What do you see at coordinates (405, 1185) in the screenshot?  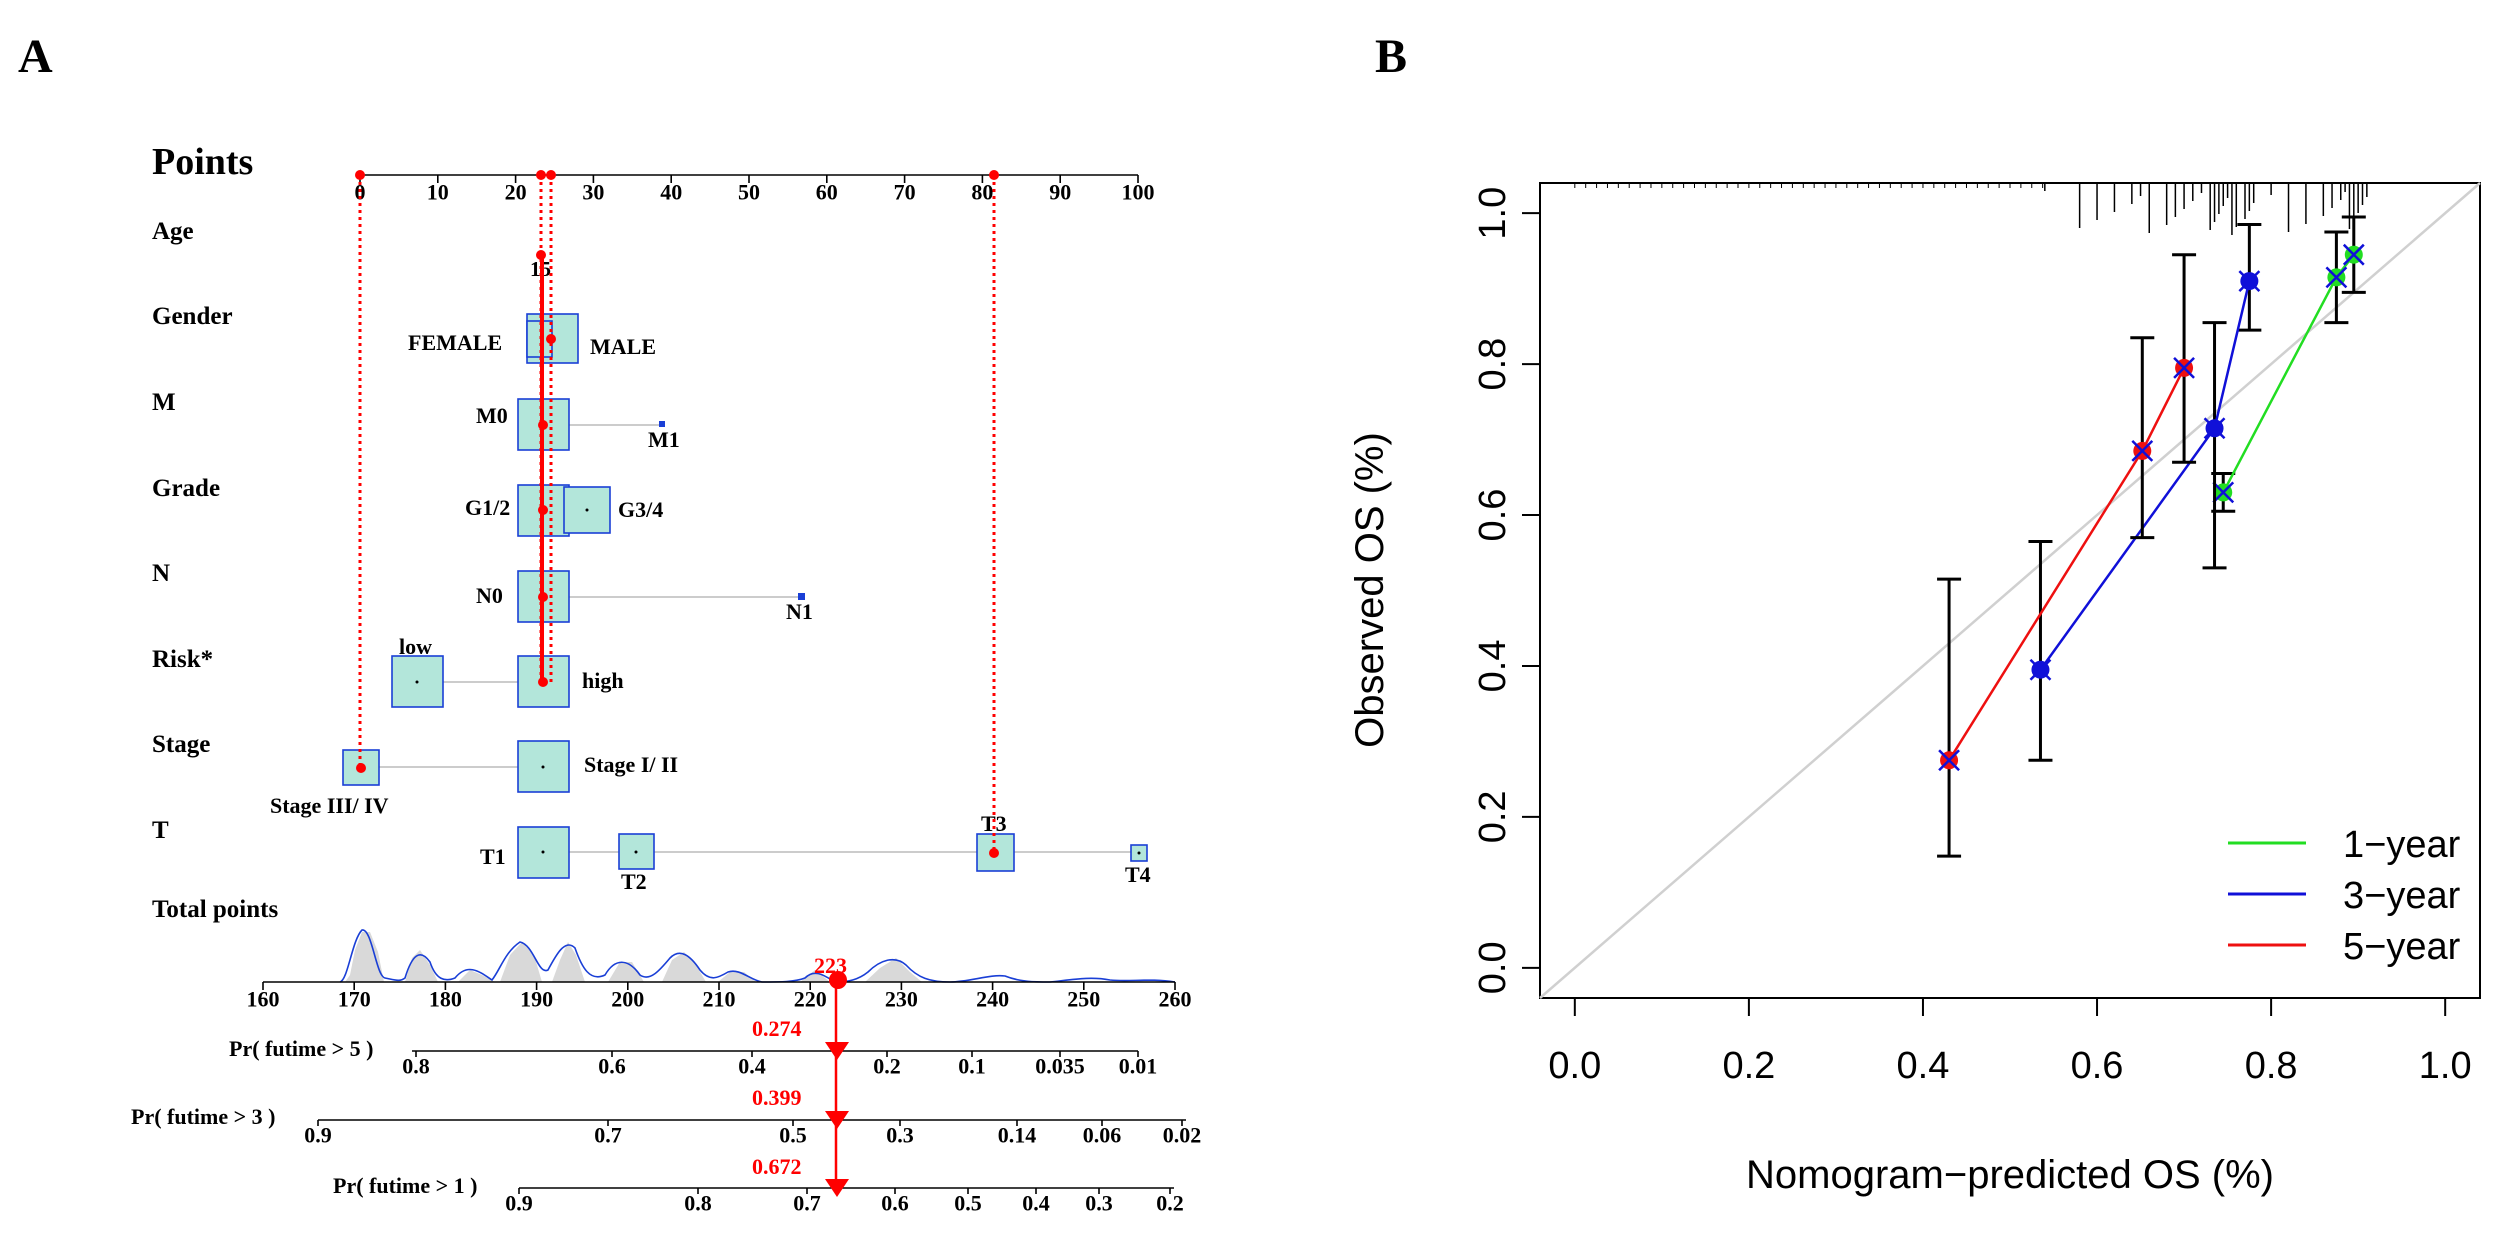 I see `pr1-label: Pr( futime > 1 )` at bounding box center [405, 1185].